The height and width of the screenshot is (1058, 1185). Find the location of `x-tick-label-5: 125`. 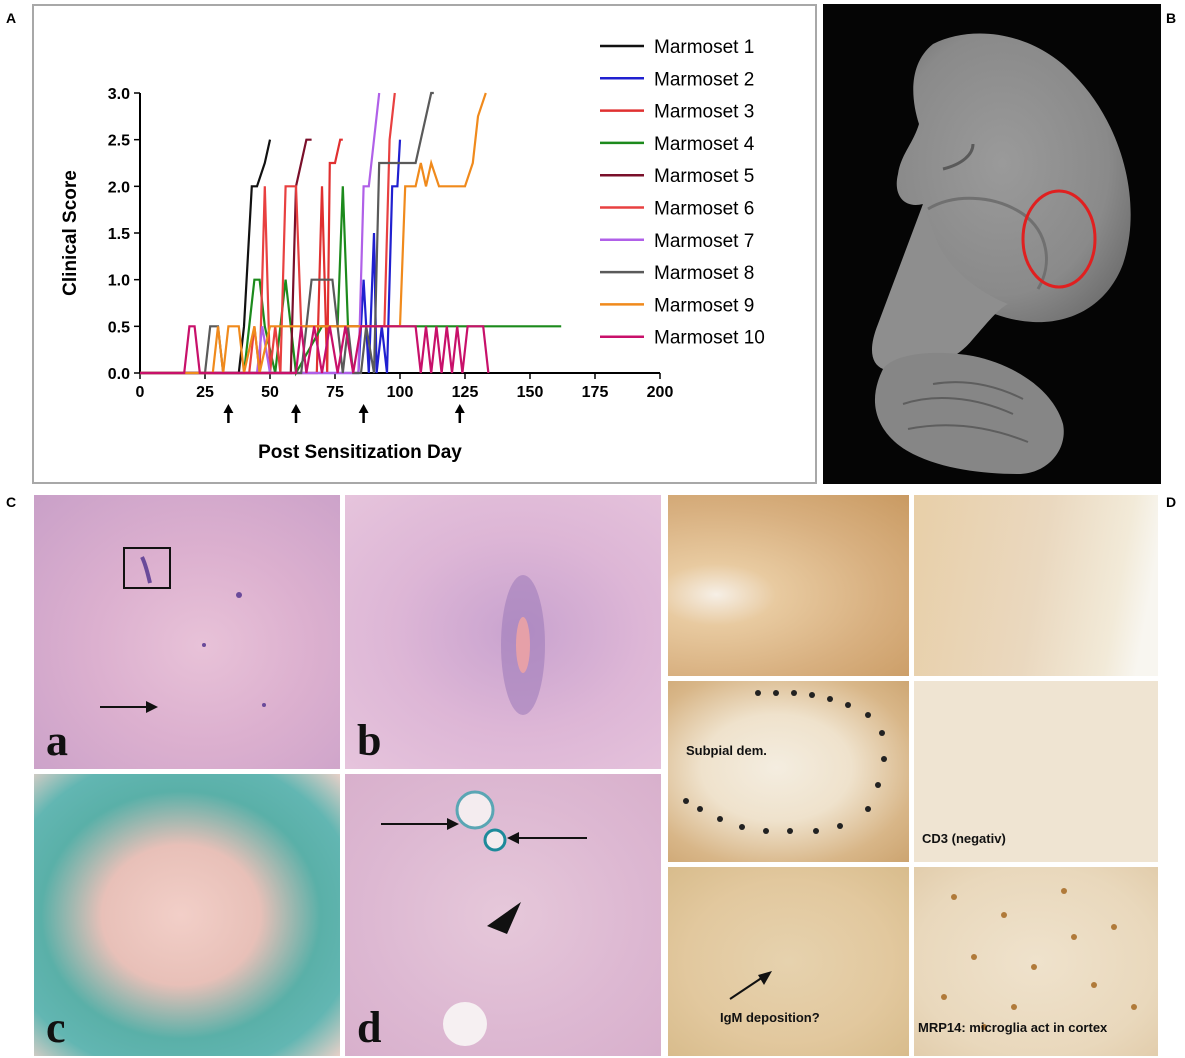

x-tick-label-5: 125 is located at coordinates (465, 392).